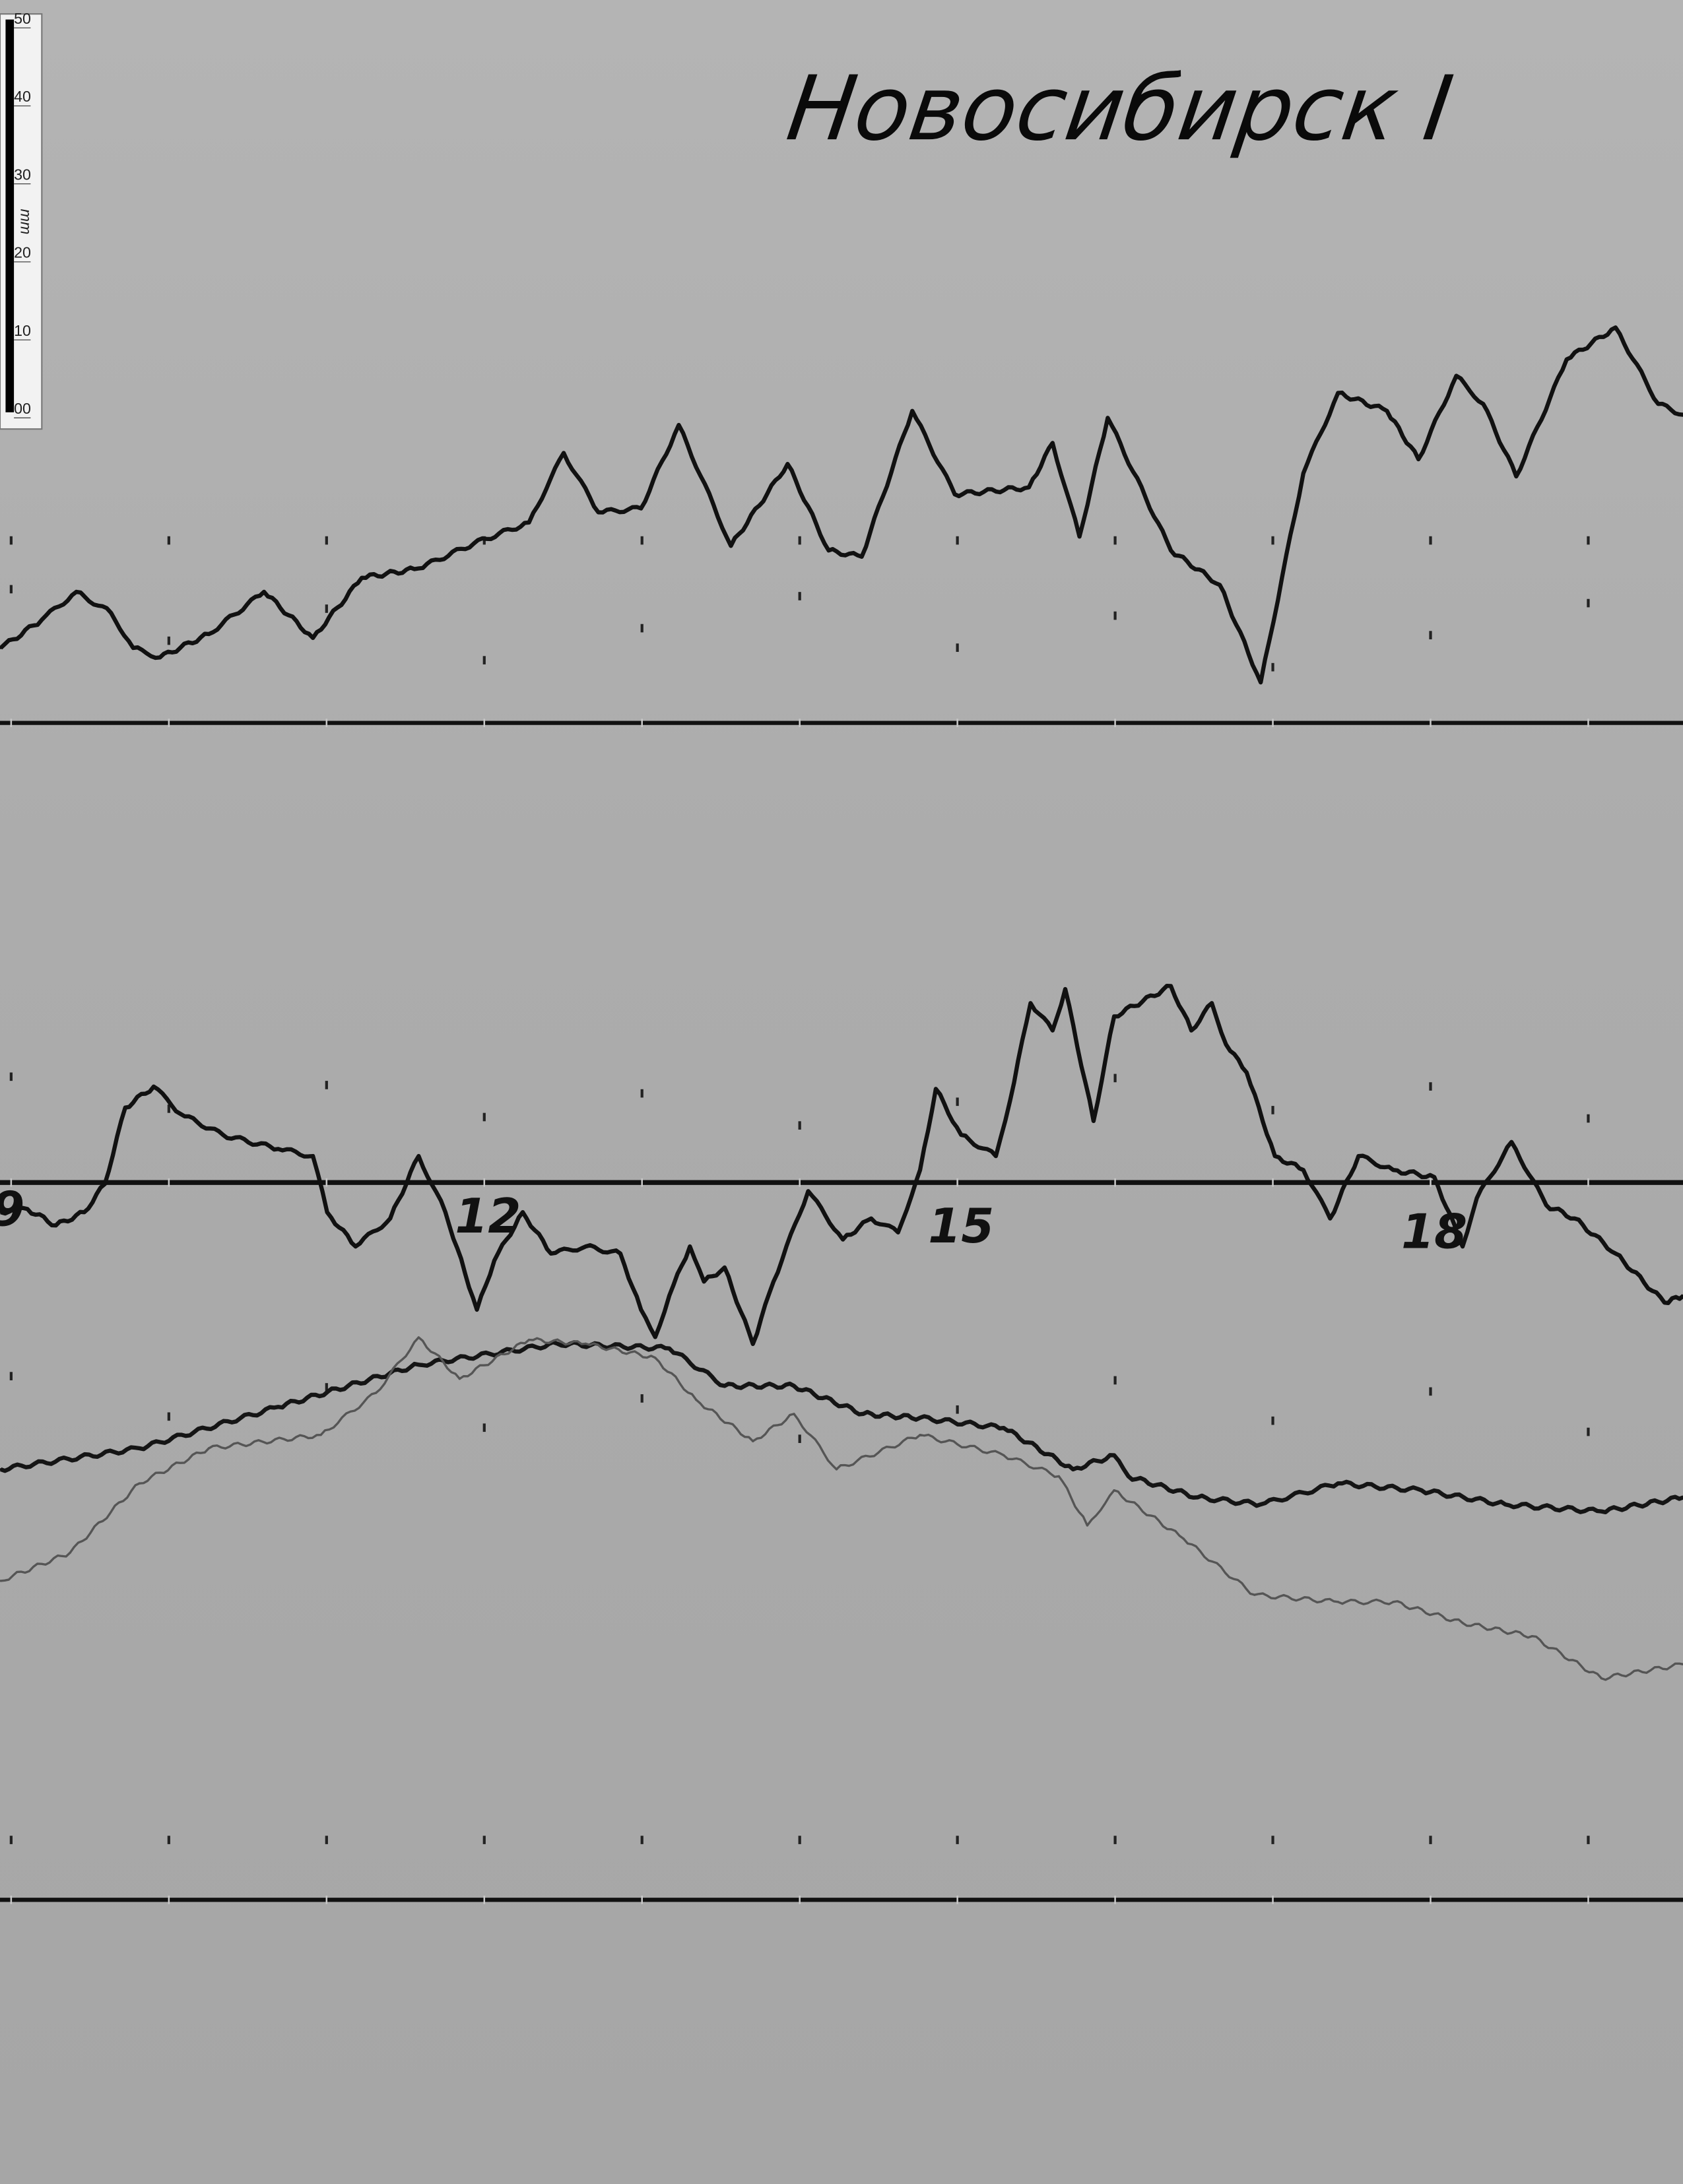 The image size is (1683, 2184). I want to click on scale-label: 00, so click(23, 408).